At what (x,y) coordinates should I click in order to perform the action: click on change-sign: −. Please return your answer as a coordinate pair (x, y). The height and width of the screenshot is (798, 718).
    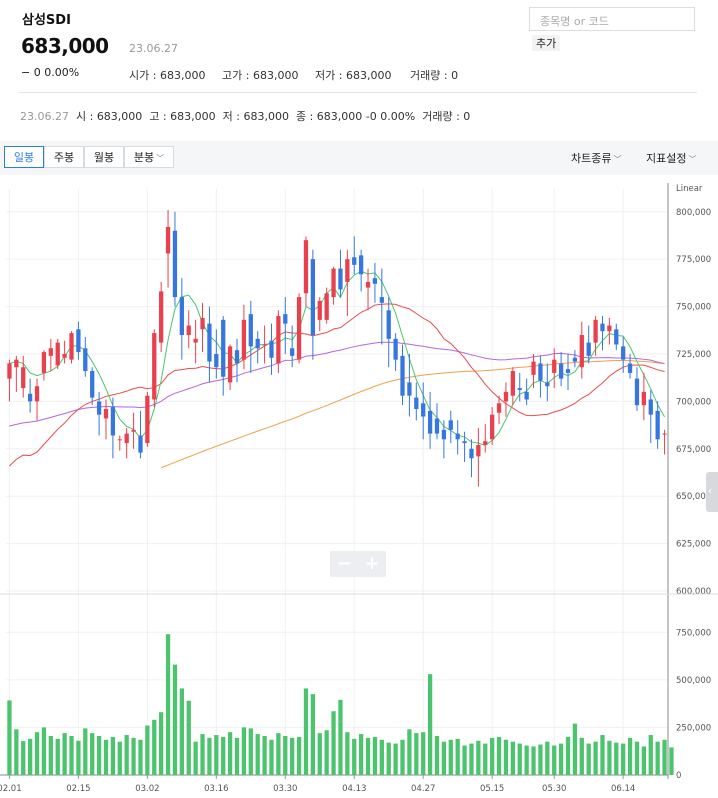
    Looking at the image, I should click on (26, 72).